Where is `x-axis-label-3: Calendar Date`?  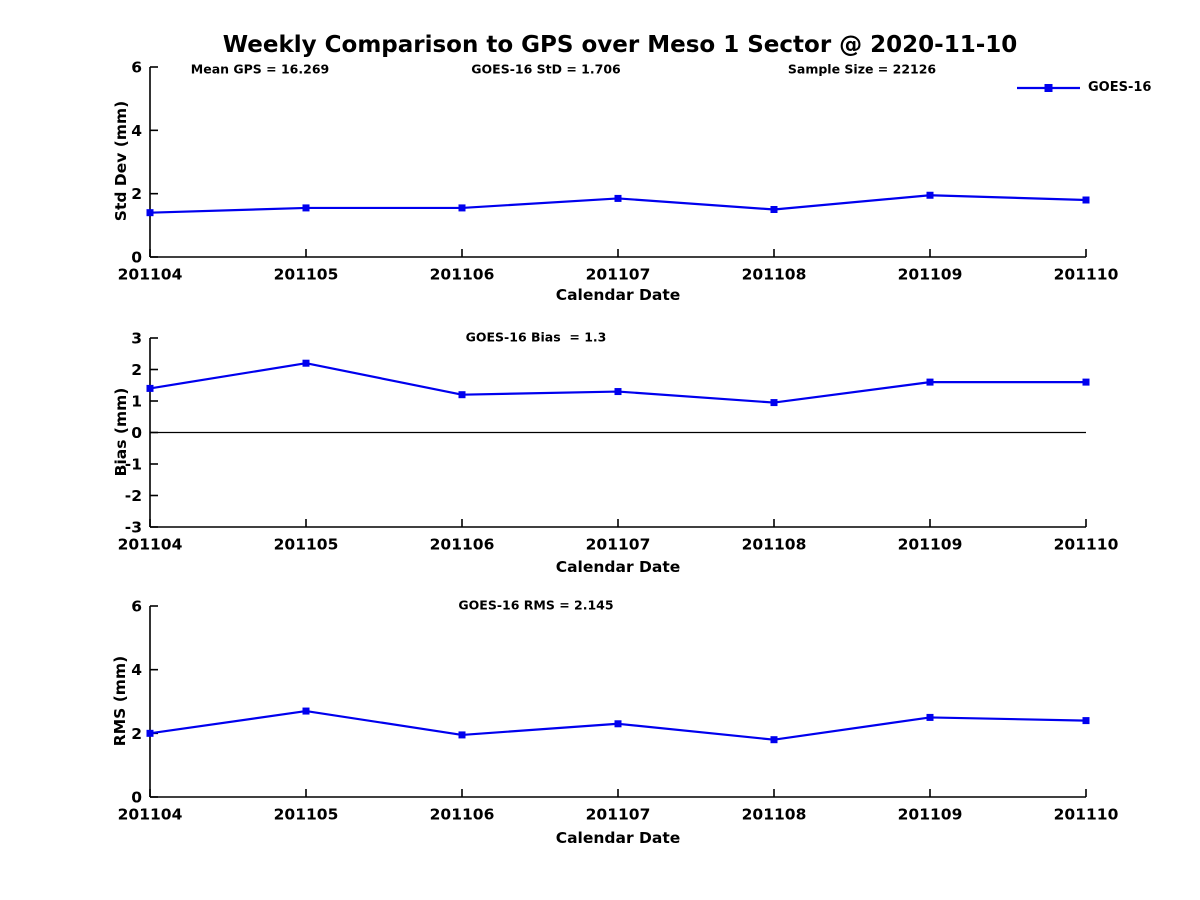
x-axis-label-3: Calendar Date is located at coordinates (618, 838).